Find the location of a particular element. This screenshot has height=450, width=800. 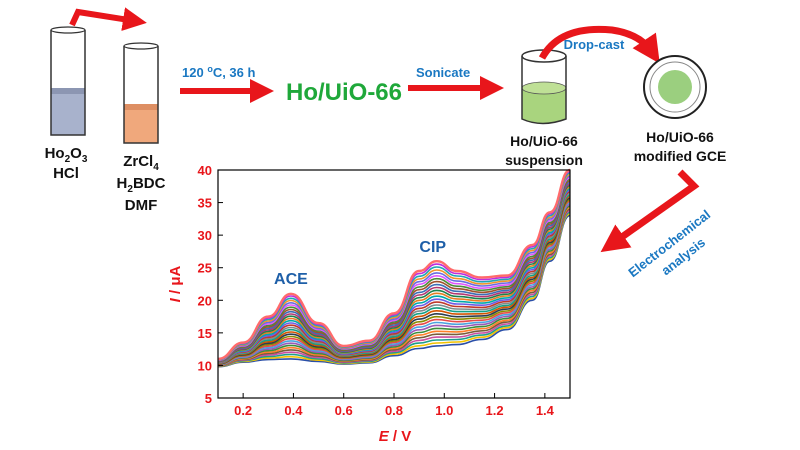

tube1-label-line1: Ho2O3 is located at coordinates (66, 155).